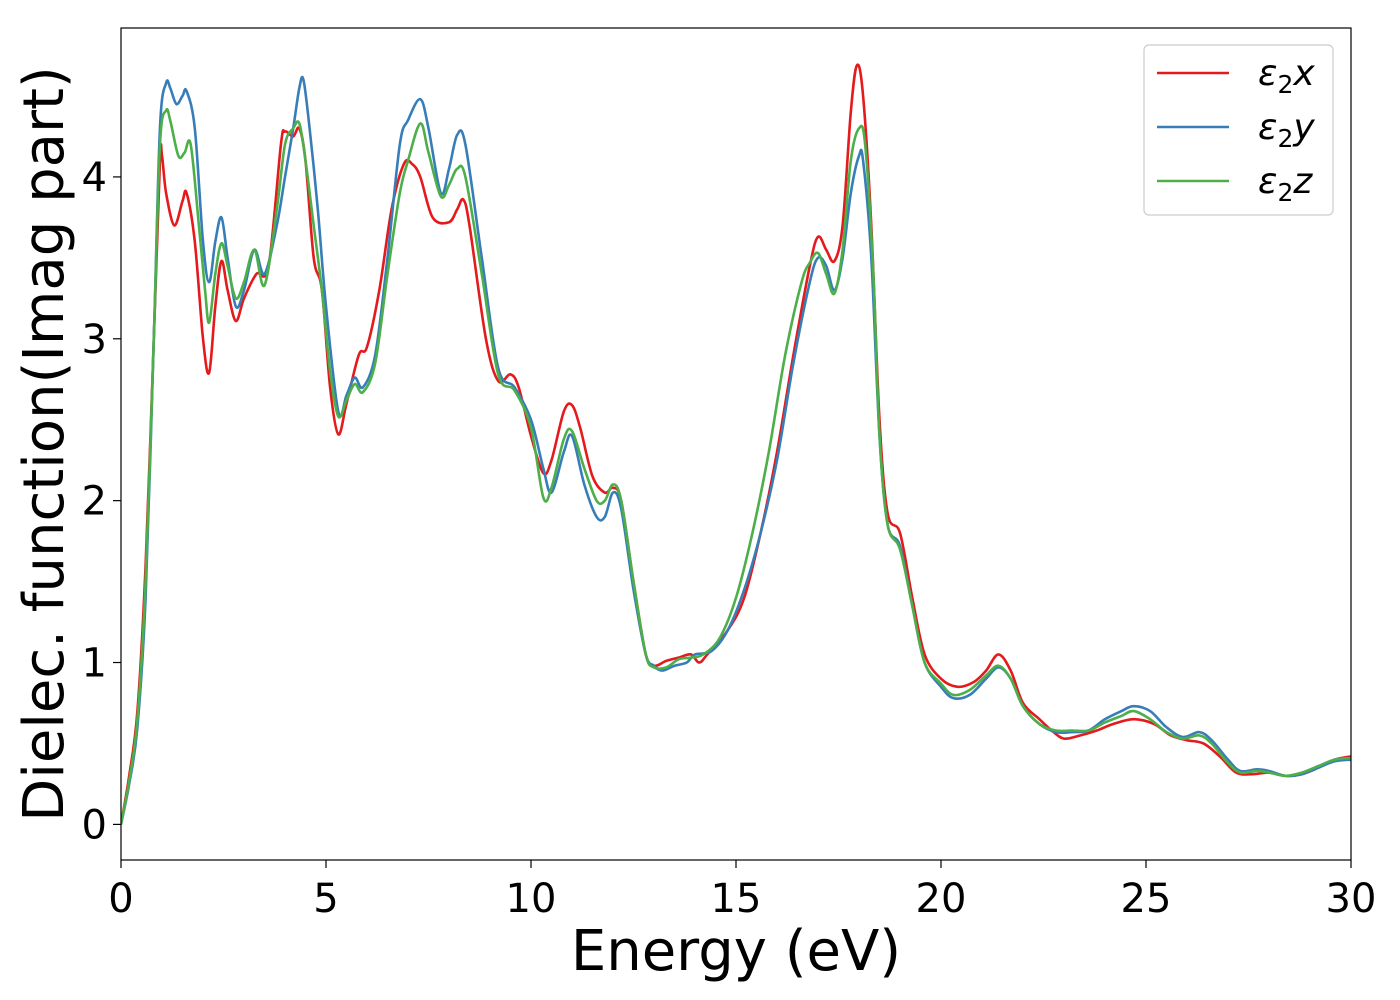 Image resolution: width=1400 pixels, height=1000 pixels. I want to click on x-tick-label: 15, so click(736, 899).